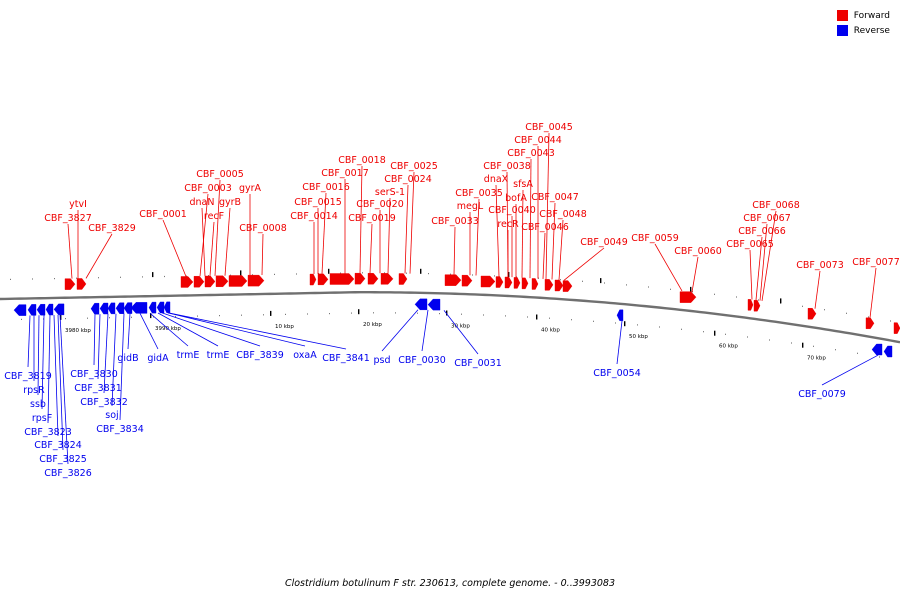 This screenshot has width=900, height=604. What do you see at coordinates (512, 210) in the screenshot?
I see `forward-gene-label: CBF_0040` at bounding box center [512, 210].